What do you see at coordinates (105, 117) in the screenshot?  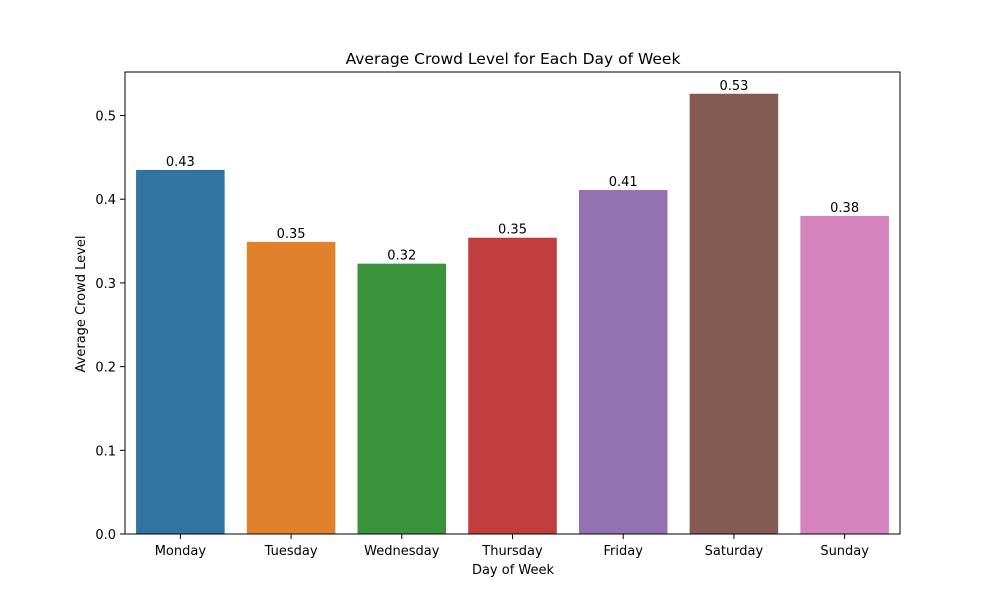 I see `y-tick-label: 0.5` at bounding box center [105, 117].